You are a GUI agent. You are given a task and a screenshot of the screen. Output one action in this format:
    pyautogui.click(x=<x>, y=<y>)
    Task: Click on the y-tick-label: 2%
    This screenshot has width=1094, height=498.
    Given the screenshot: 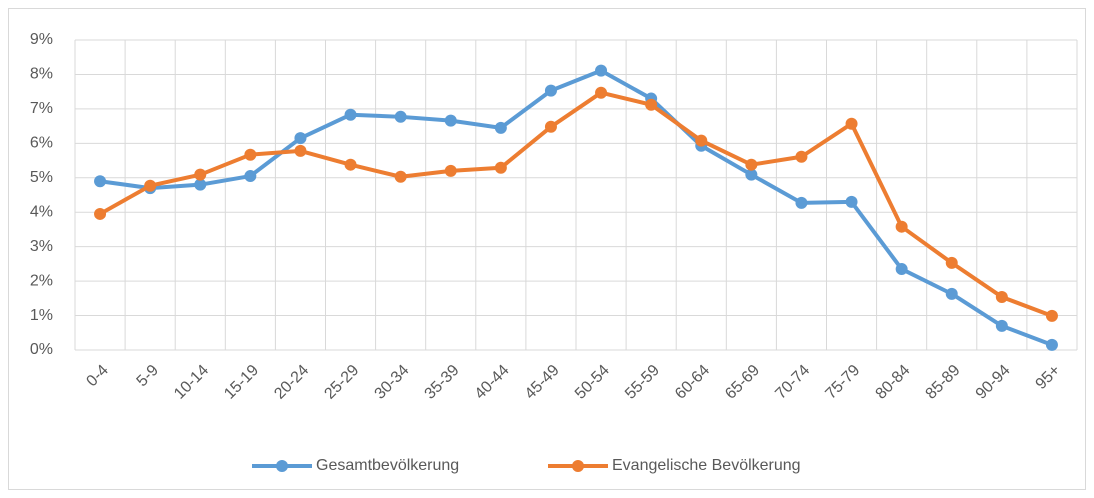 What is the action you would take?
    pyautogui.click(x=41, y=280)
    